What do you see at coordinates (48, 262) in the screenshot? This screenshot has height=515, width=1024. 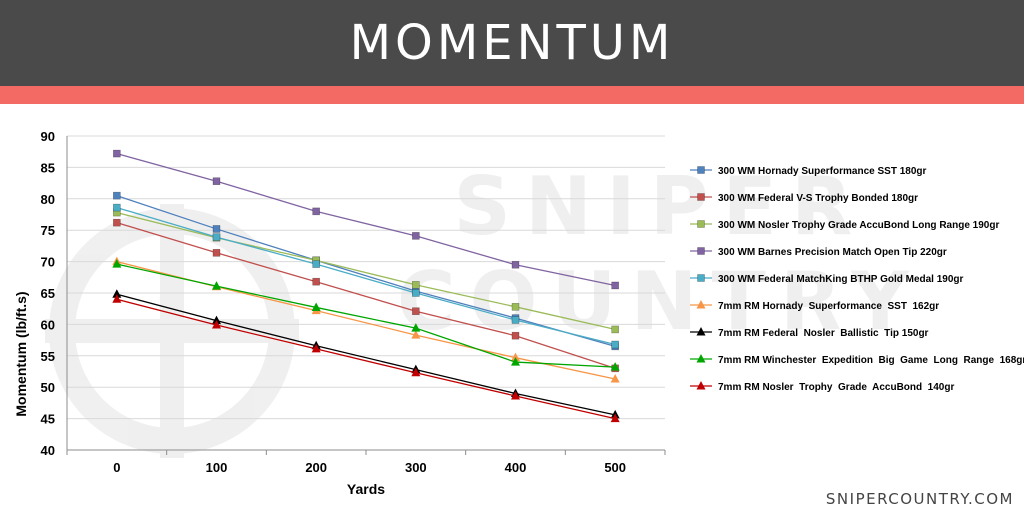 I see `y-tick-label: 70` at bounding box center [48, 262].